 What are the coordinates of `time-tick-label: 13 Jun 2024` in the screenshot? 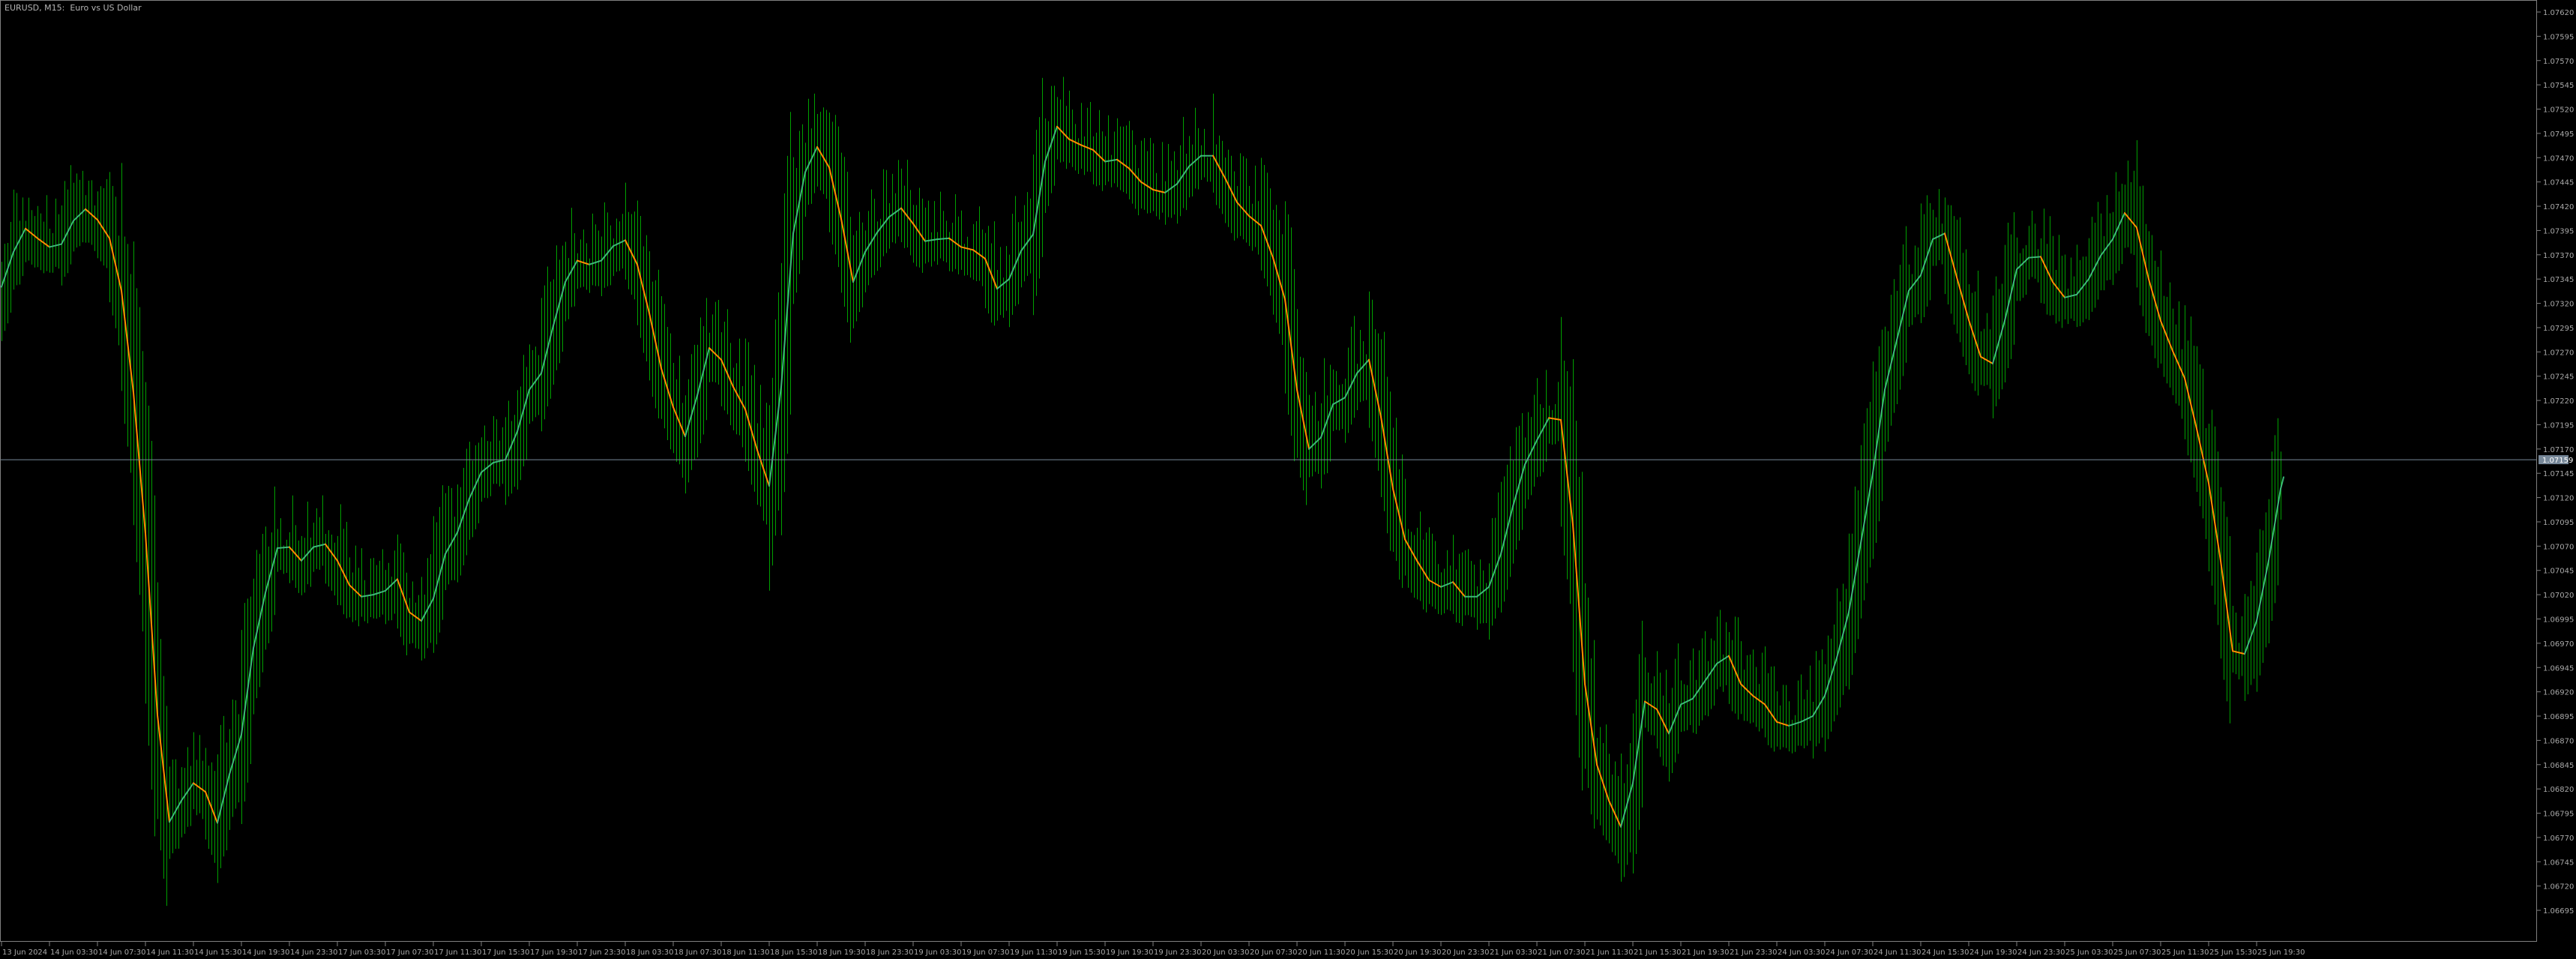 It's located at (24, 953).